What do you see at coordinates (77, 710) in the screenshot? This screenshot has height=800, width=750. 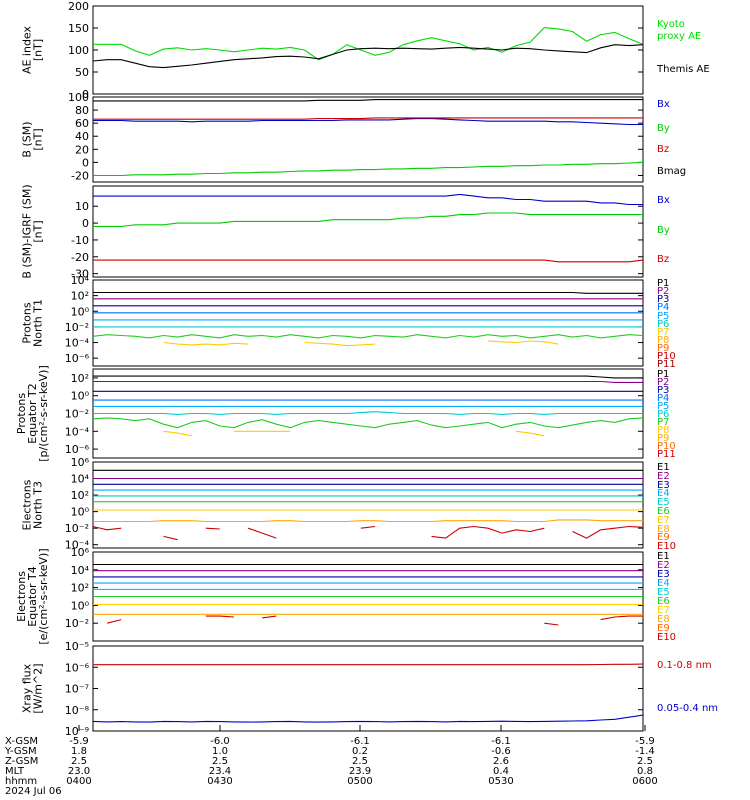 I see `y-tick-label: 10⁻⁸` at bounding box center [77, 710].